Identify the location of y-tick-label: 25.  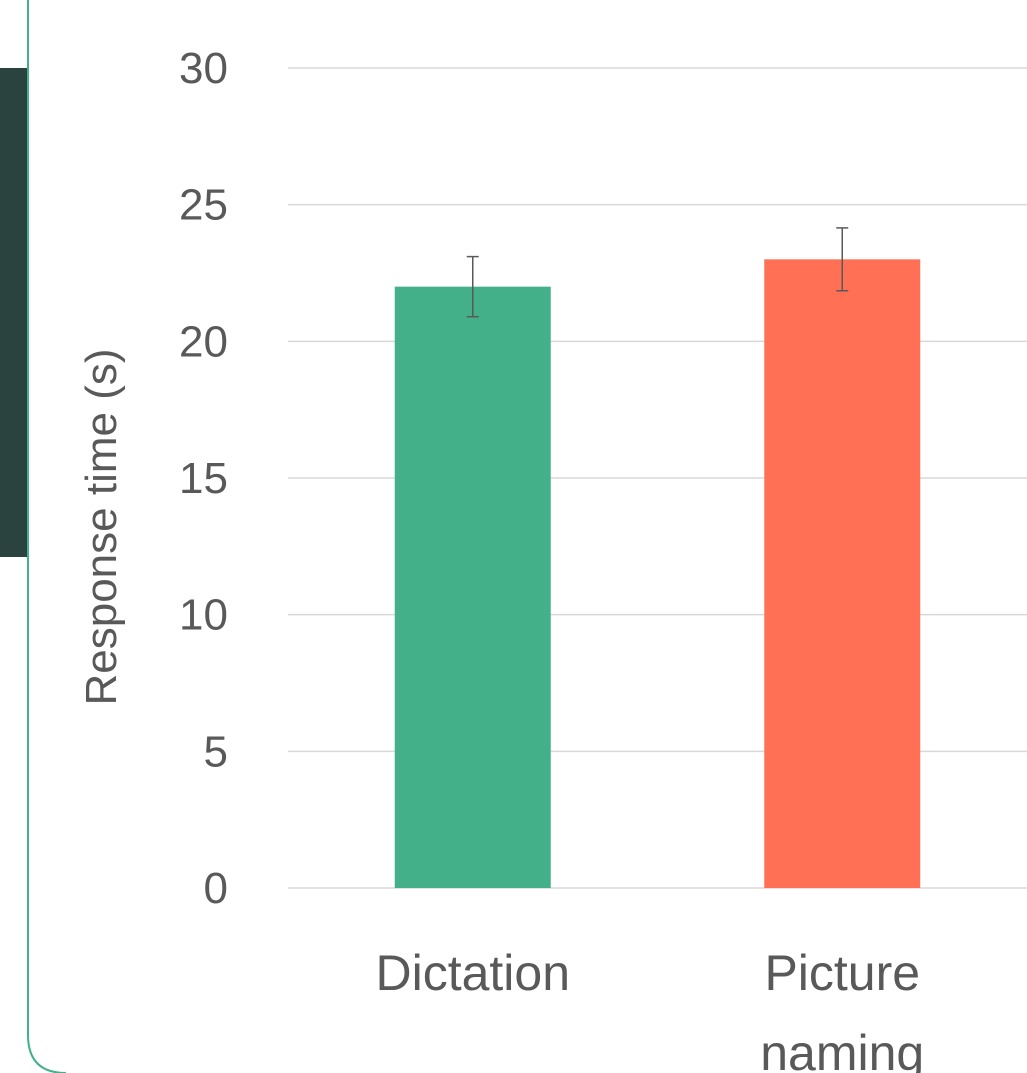
(203, 205).